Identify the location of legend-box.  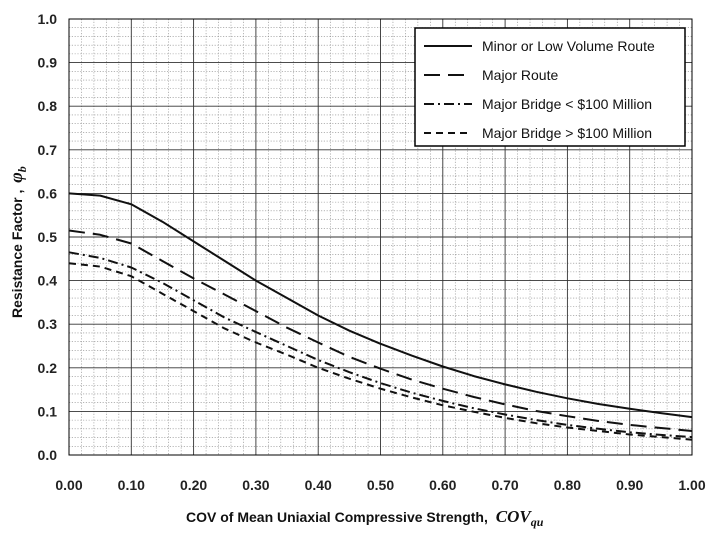
(550, 87).